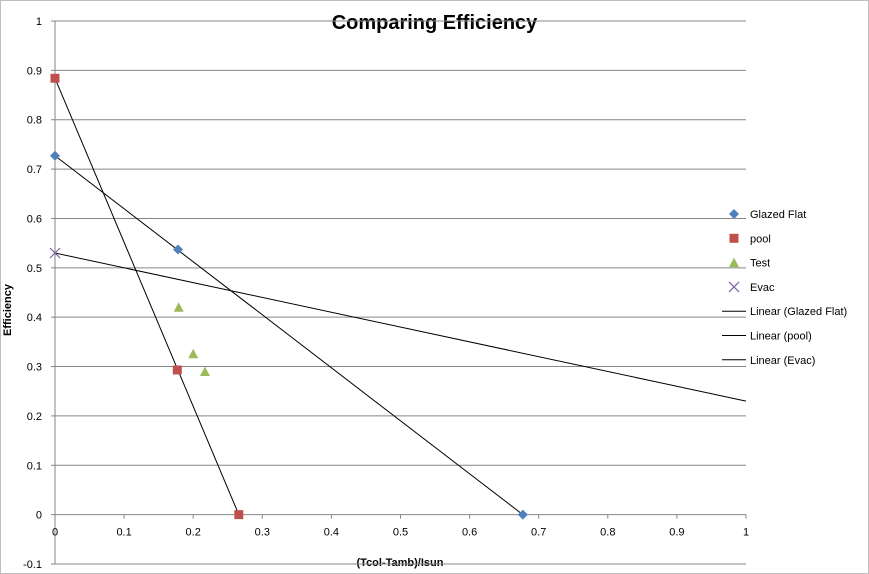 The height and width of the screenshot is (574, 869). What do you see at coordinates (746, 533) in the screenshot?
I see `x-tick-label: 1` at bounding box center [746, 533].